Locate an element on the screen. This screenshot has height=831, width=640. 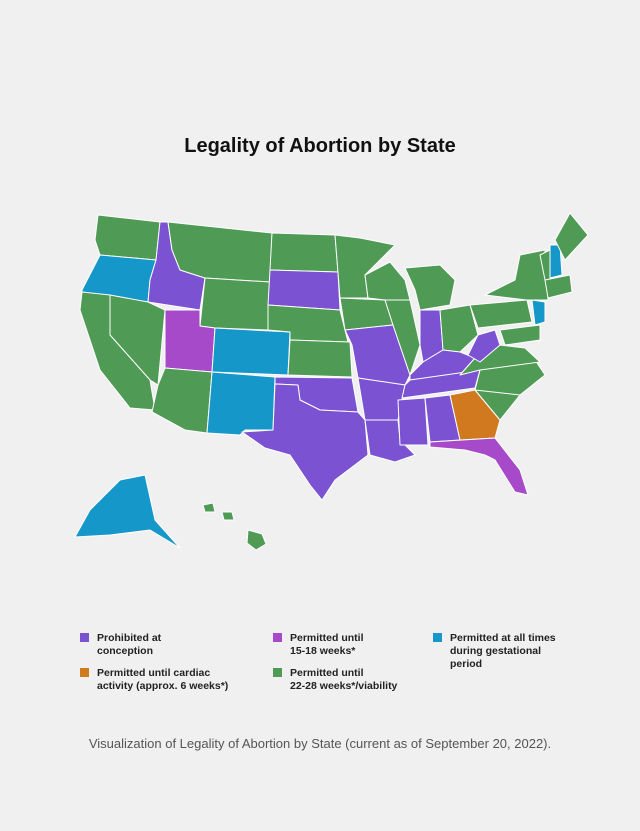
legend-label: during gestational is located at coordinates (495, 651).